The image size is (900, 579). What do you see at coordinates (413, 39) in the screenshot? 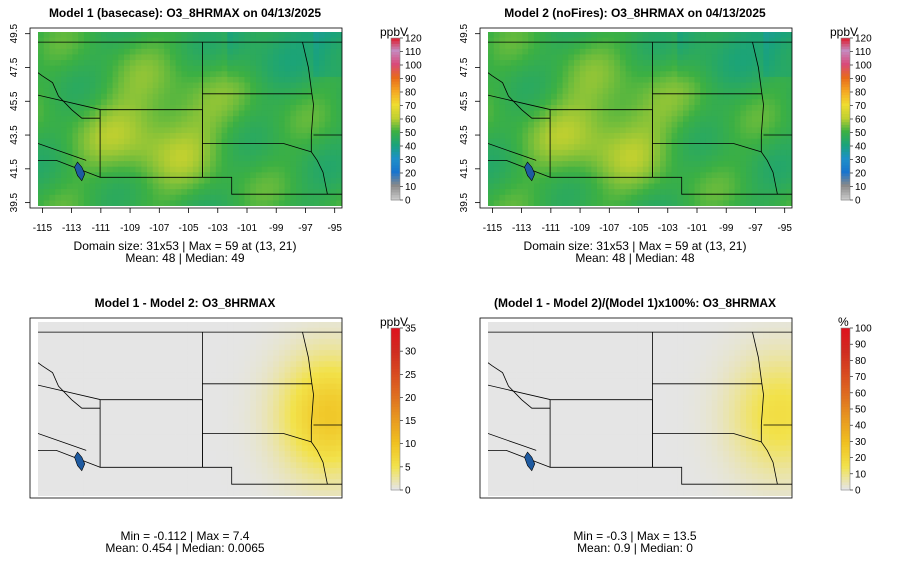
I see `colorbar-tick-label: 120` at bounding box center [413, 39].